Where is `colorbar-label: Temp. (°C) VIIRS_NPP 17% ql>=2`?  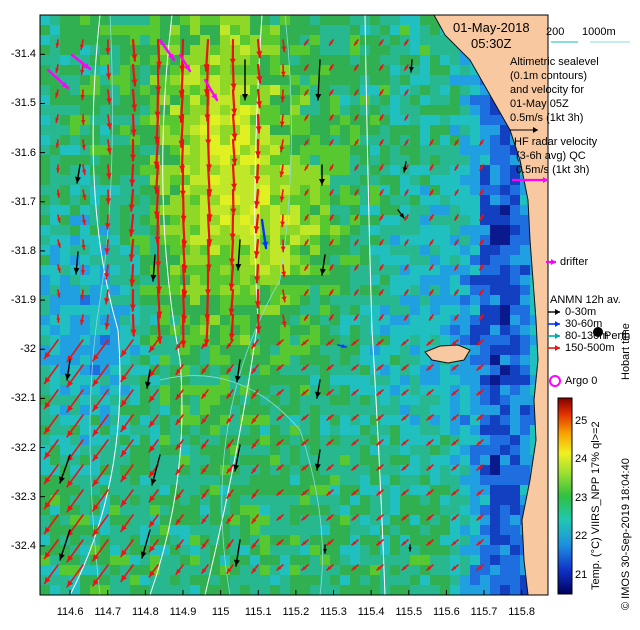 colorbar-label: Temp. (°C) VIIRS_NPP 17% ql>=2 is located at coordinates (596, 505).